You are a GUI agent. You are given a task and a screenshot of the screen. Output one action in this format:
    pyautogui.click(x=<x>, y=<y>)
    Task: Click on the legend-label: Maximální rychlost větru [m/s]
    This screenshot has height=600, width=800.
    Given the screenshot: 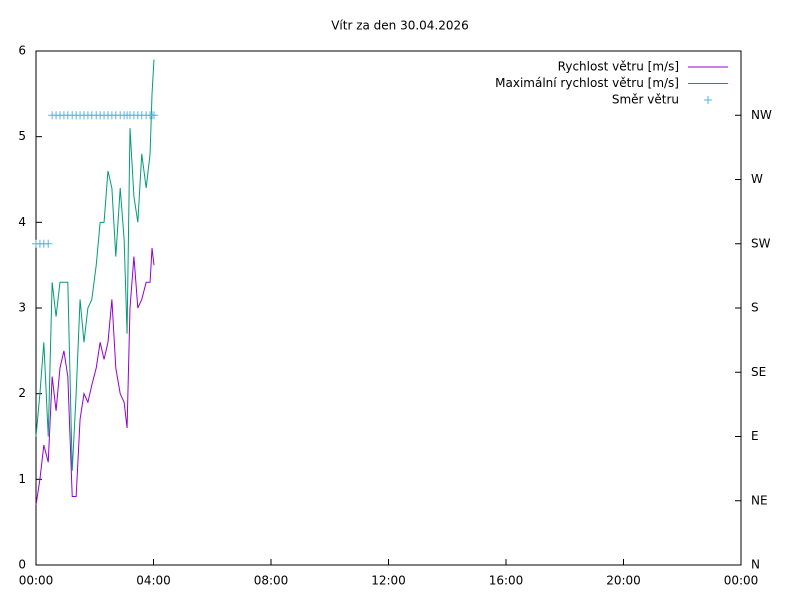 What is the action you would take?
    pyautogui.click(x=587, y=83)
    